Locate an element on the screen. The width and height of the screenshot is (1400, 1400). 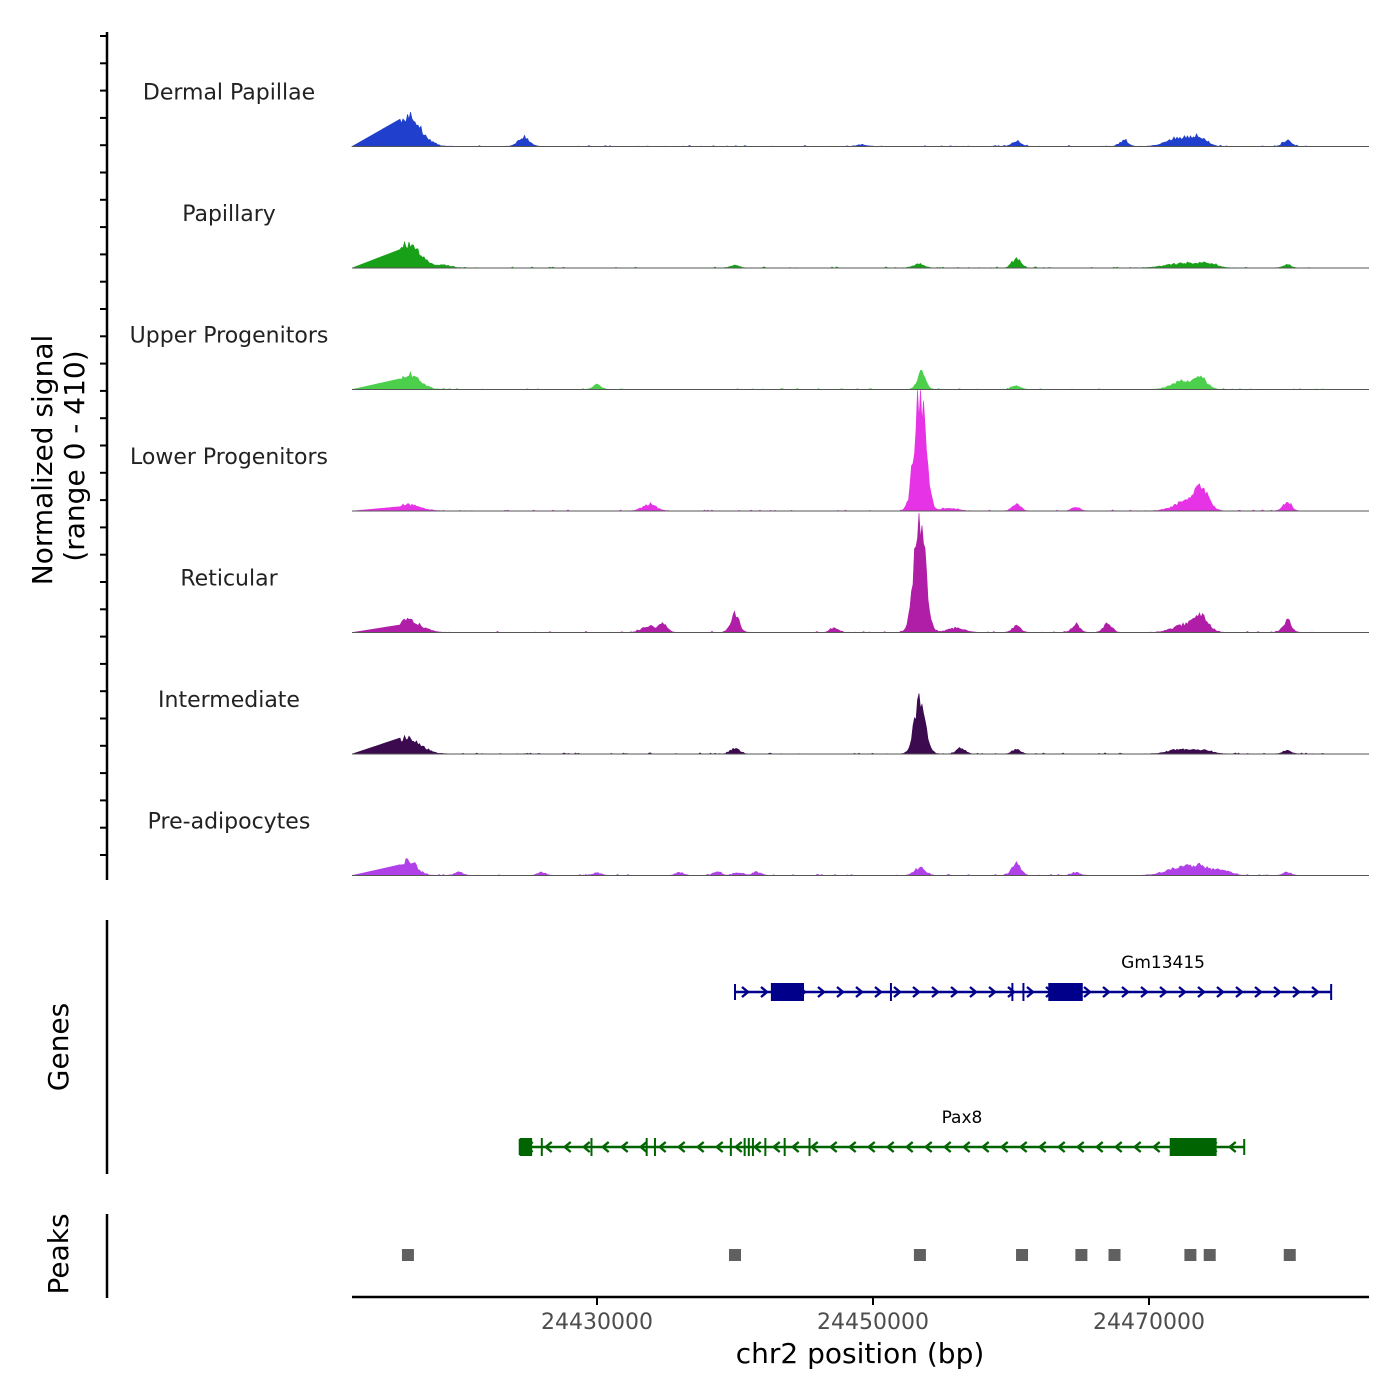
coverage-track: Reticular is located at coordinates (774, 573).